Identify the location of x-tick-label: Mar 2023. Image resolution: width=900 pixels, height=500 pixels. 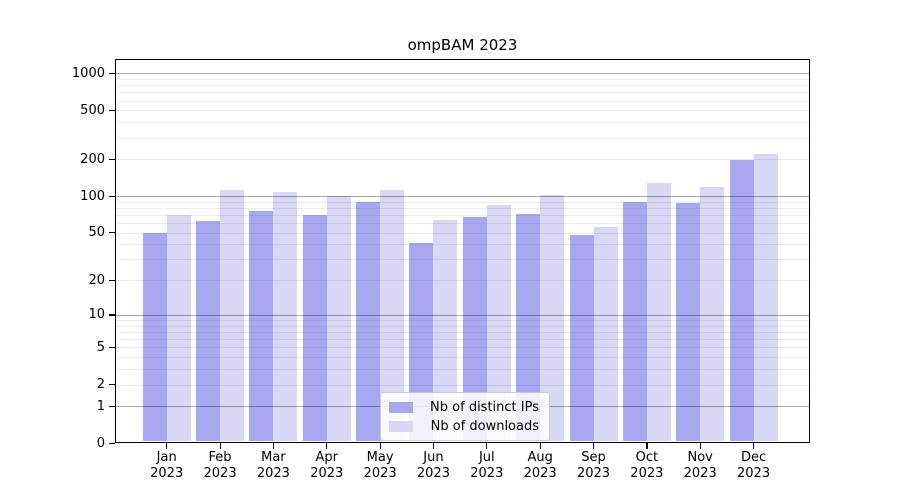
(273, 466).